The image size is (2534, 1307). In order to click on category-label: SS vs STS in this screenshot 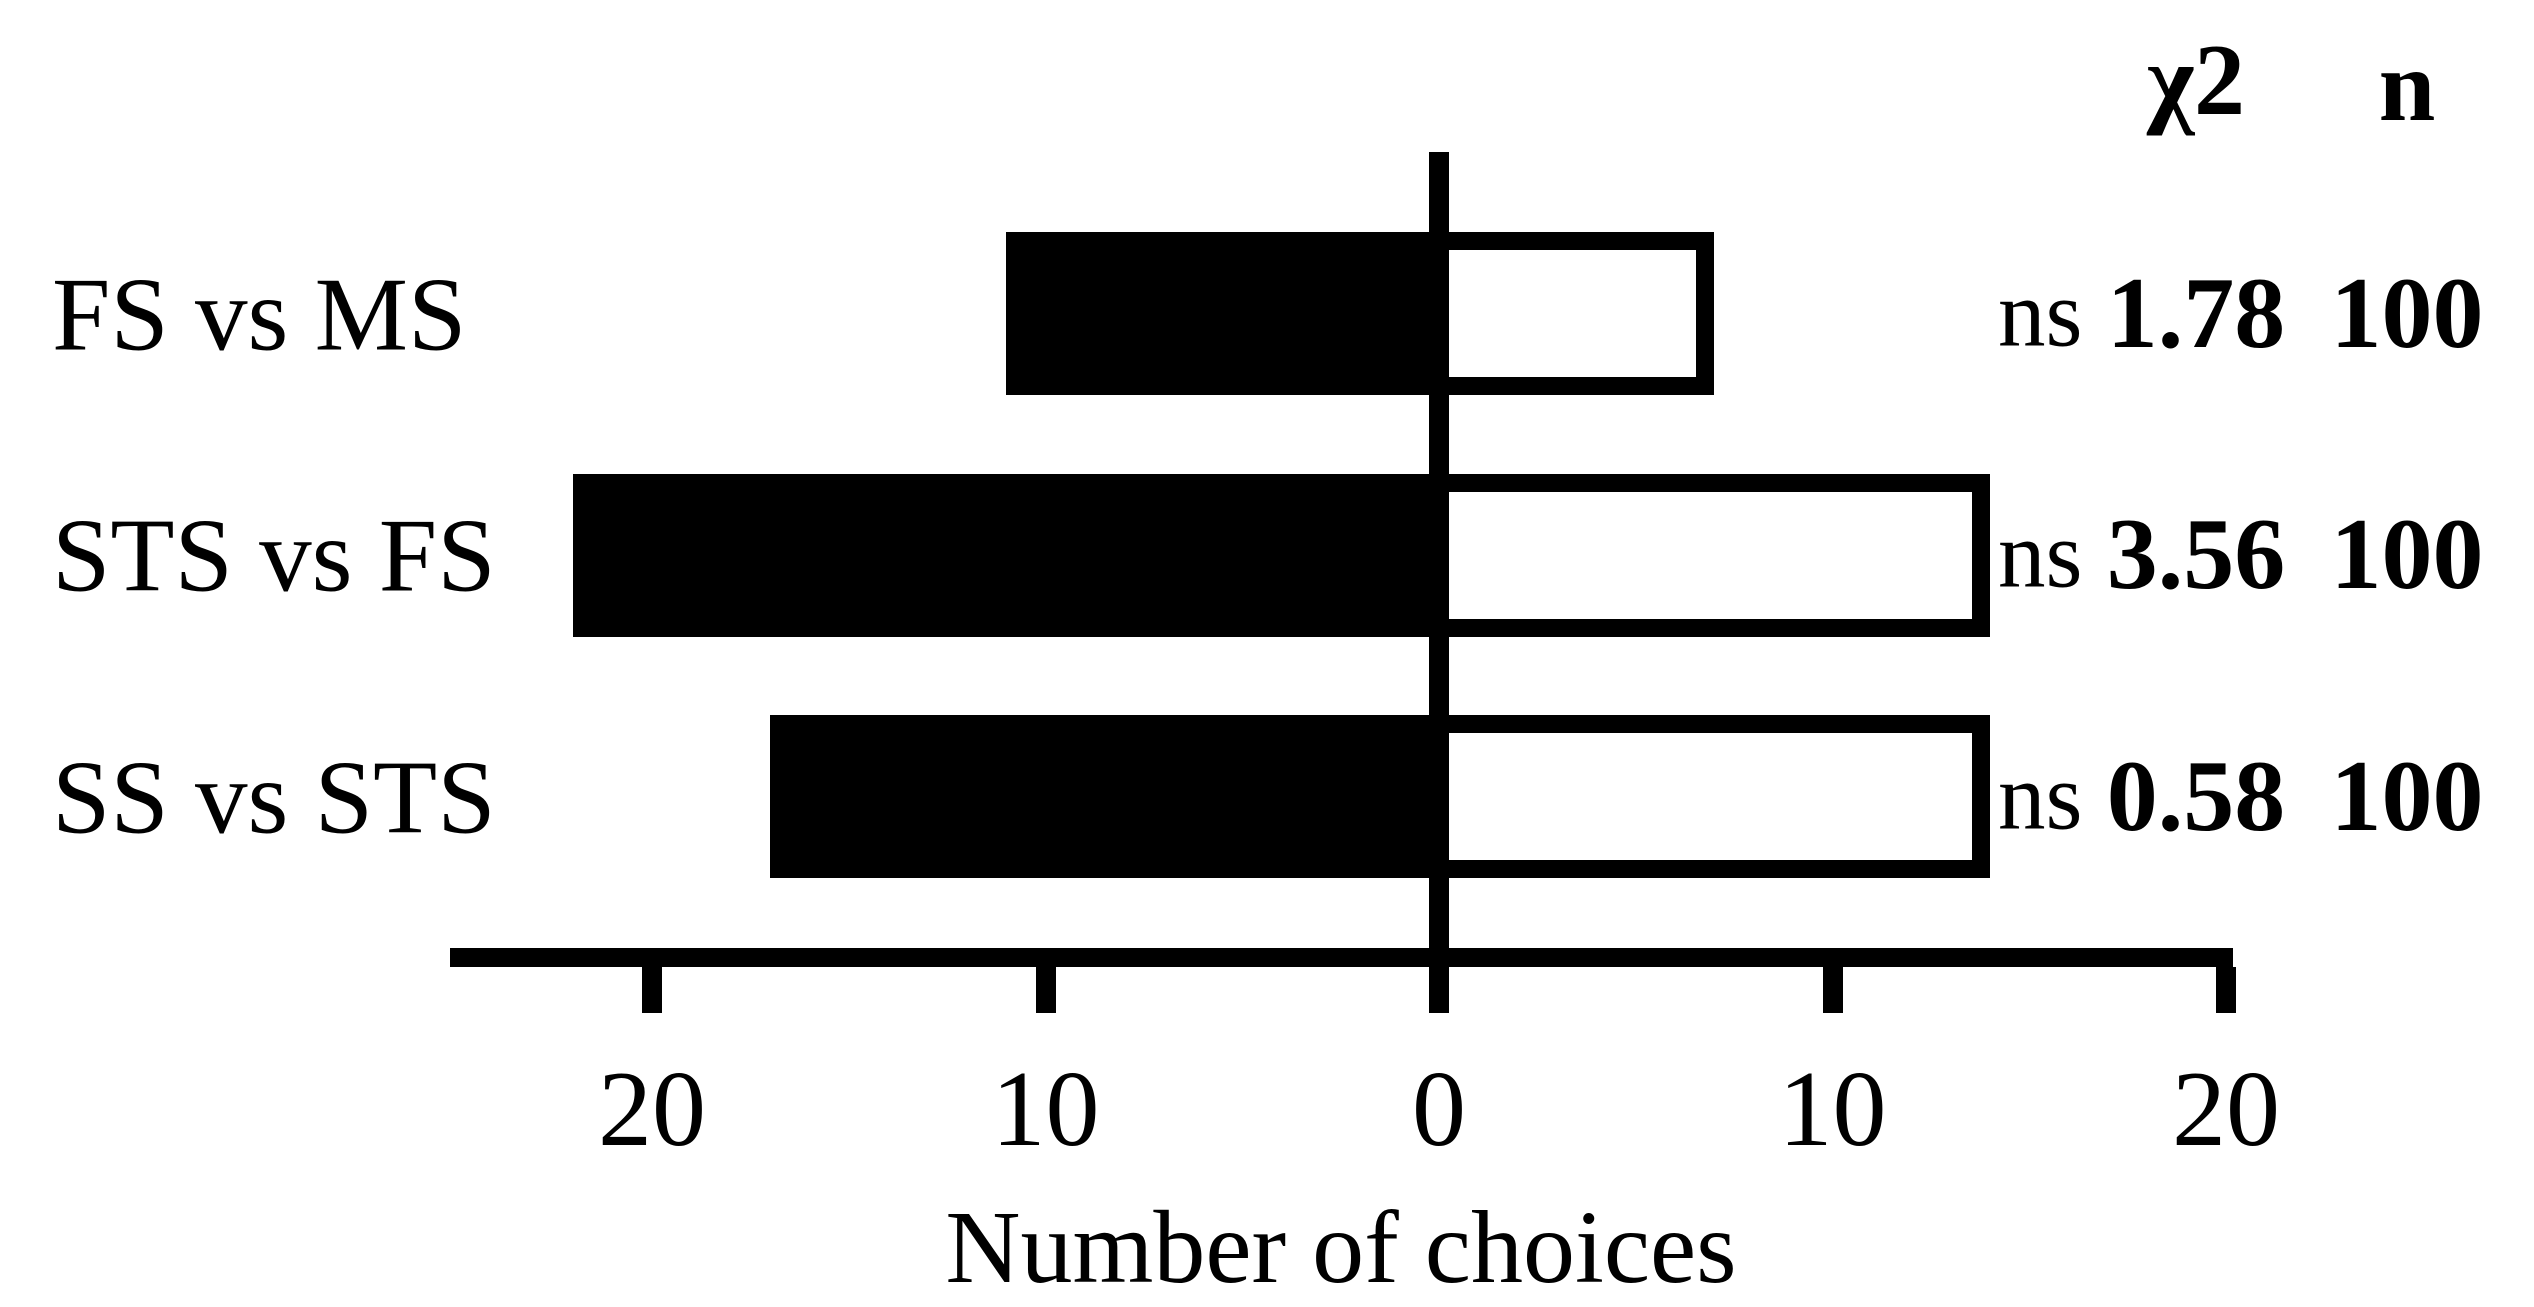, I will do `click(274, 796)`.